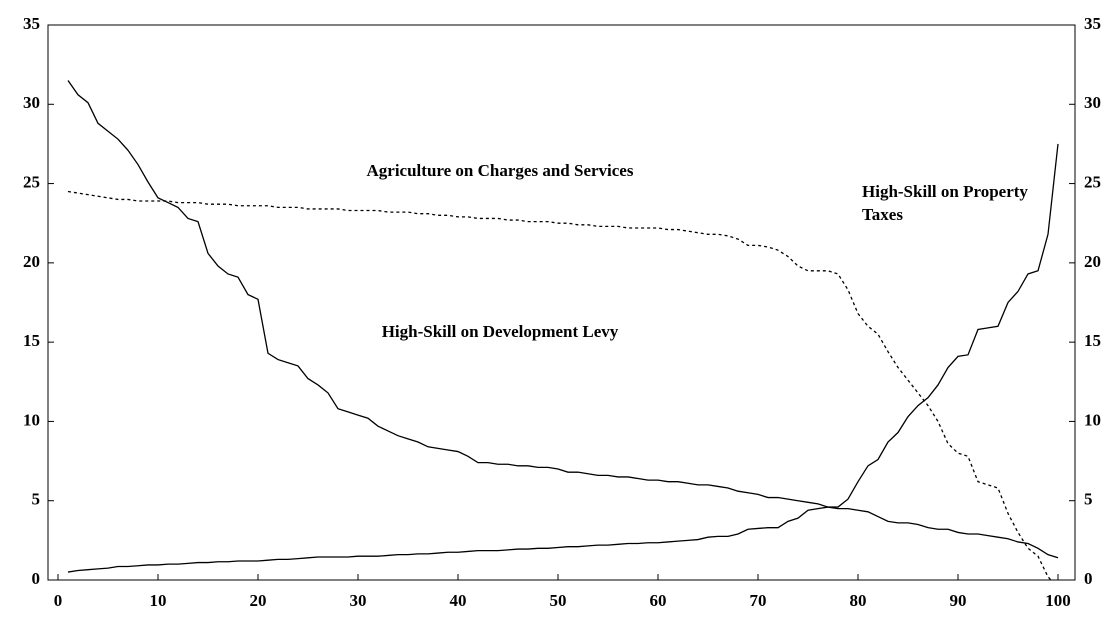 The image size is (1120, 626). What do you see at coordinates (500, 331) in the screenshot?
I see `series-annotation: High-Skill on Development Levy` at bounding box center [500, 331].